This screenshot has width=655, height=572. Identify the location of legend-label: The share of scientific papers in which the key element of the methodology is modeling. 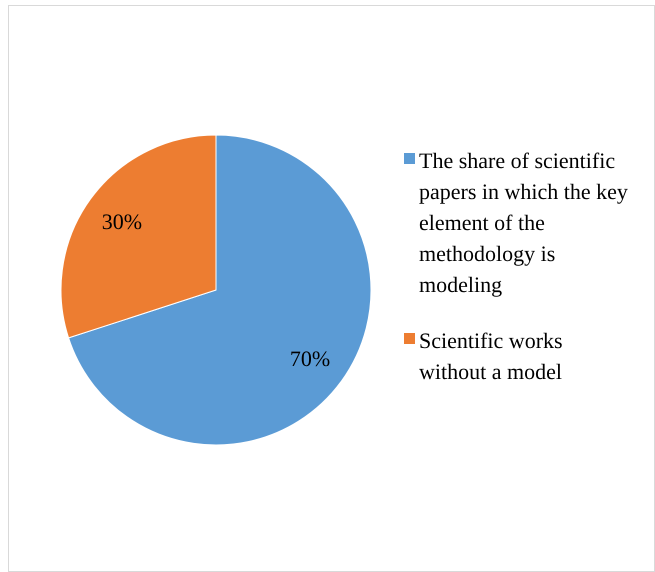
(523, 222).